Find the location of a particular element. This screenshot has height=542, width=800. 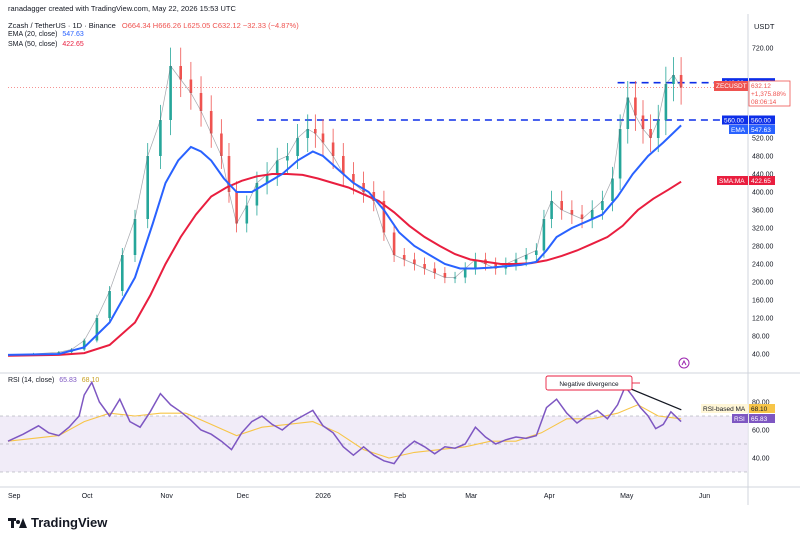

tag-560-text: 560.00 is located at coordinates (734, 121).